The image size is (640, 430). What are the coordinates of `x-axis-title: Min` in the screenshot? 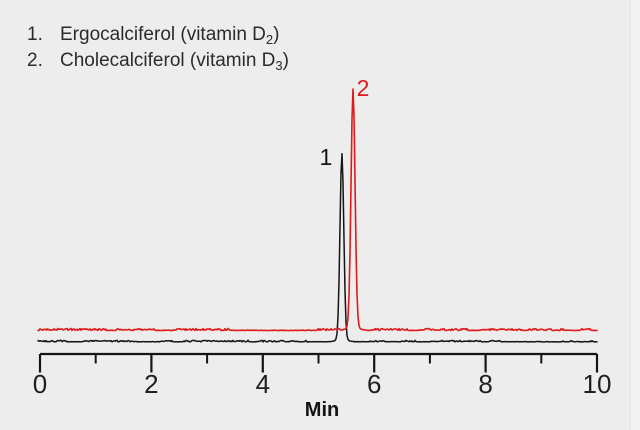 It's located at (322, 410).